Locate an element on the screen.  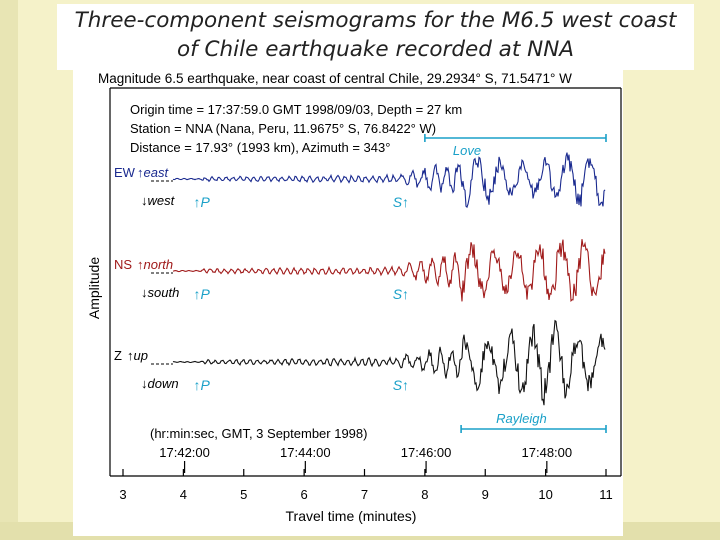
x-tick-label: 8 is located at coordinates (424, 494).